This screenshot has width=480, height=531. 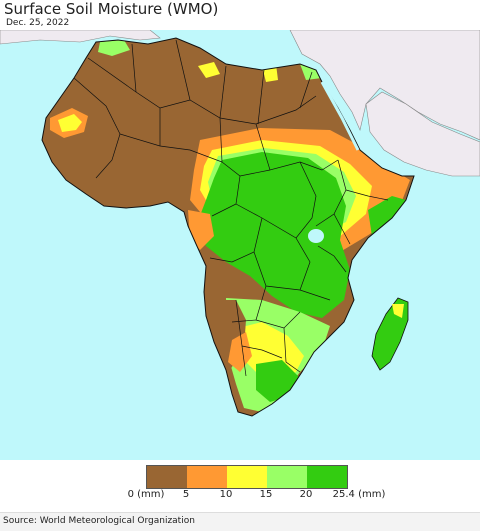 I want to click on legend-tick: 15, so click(x=266, y=494).